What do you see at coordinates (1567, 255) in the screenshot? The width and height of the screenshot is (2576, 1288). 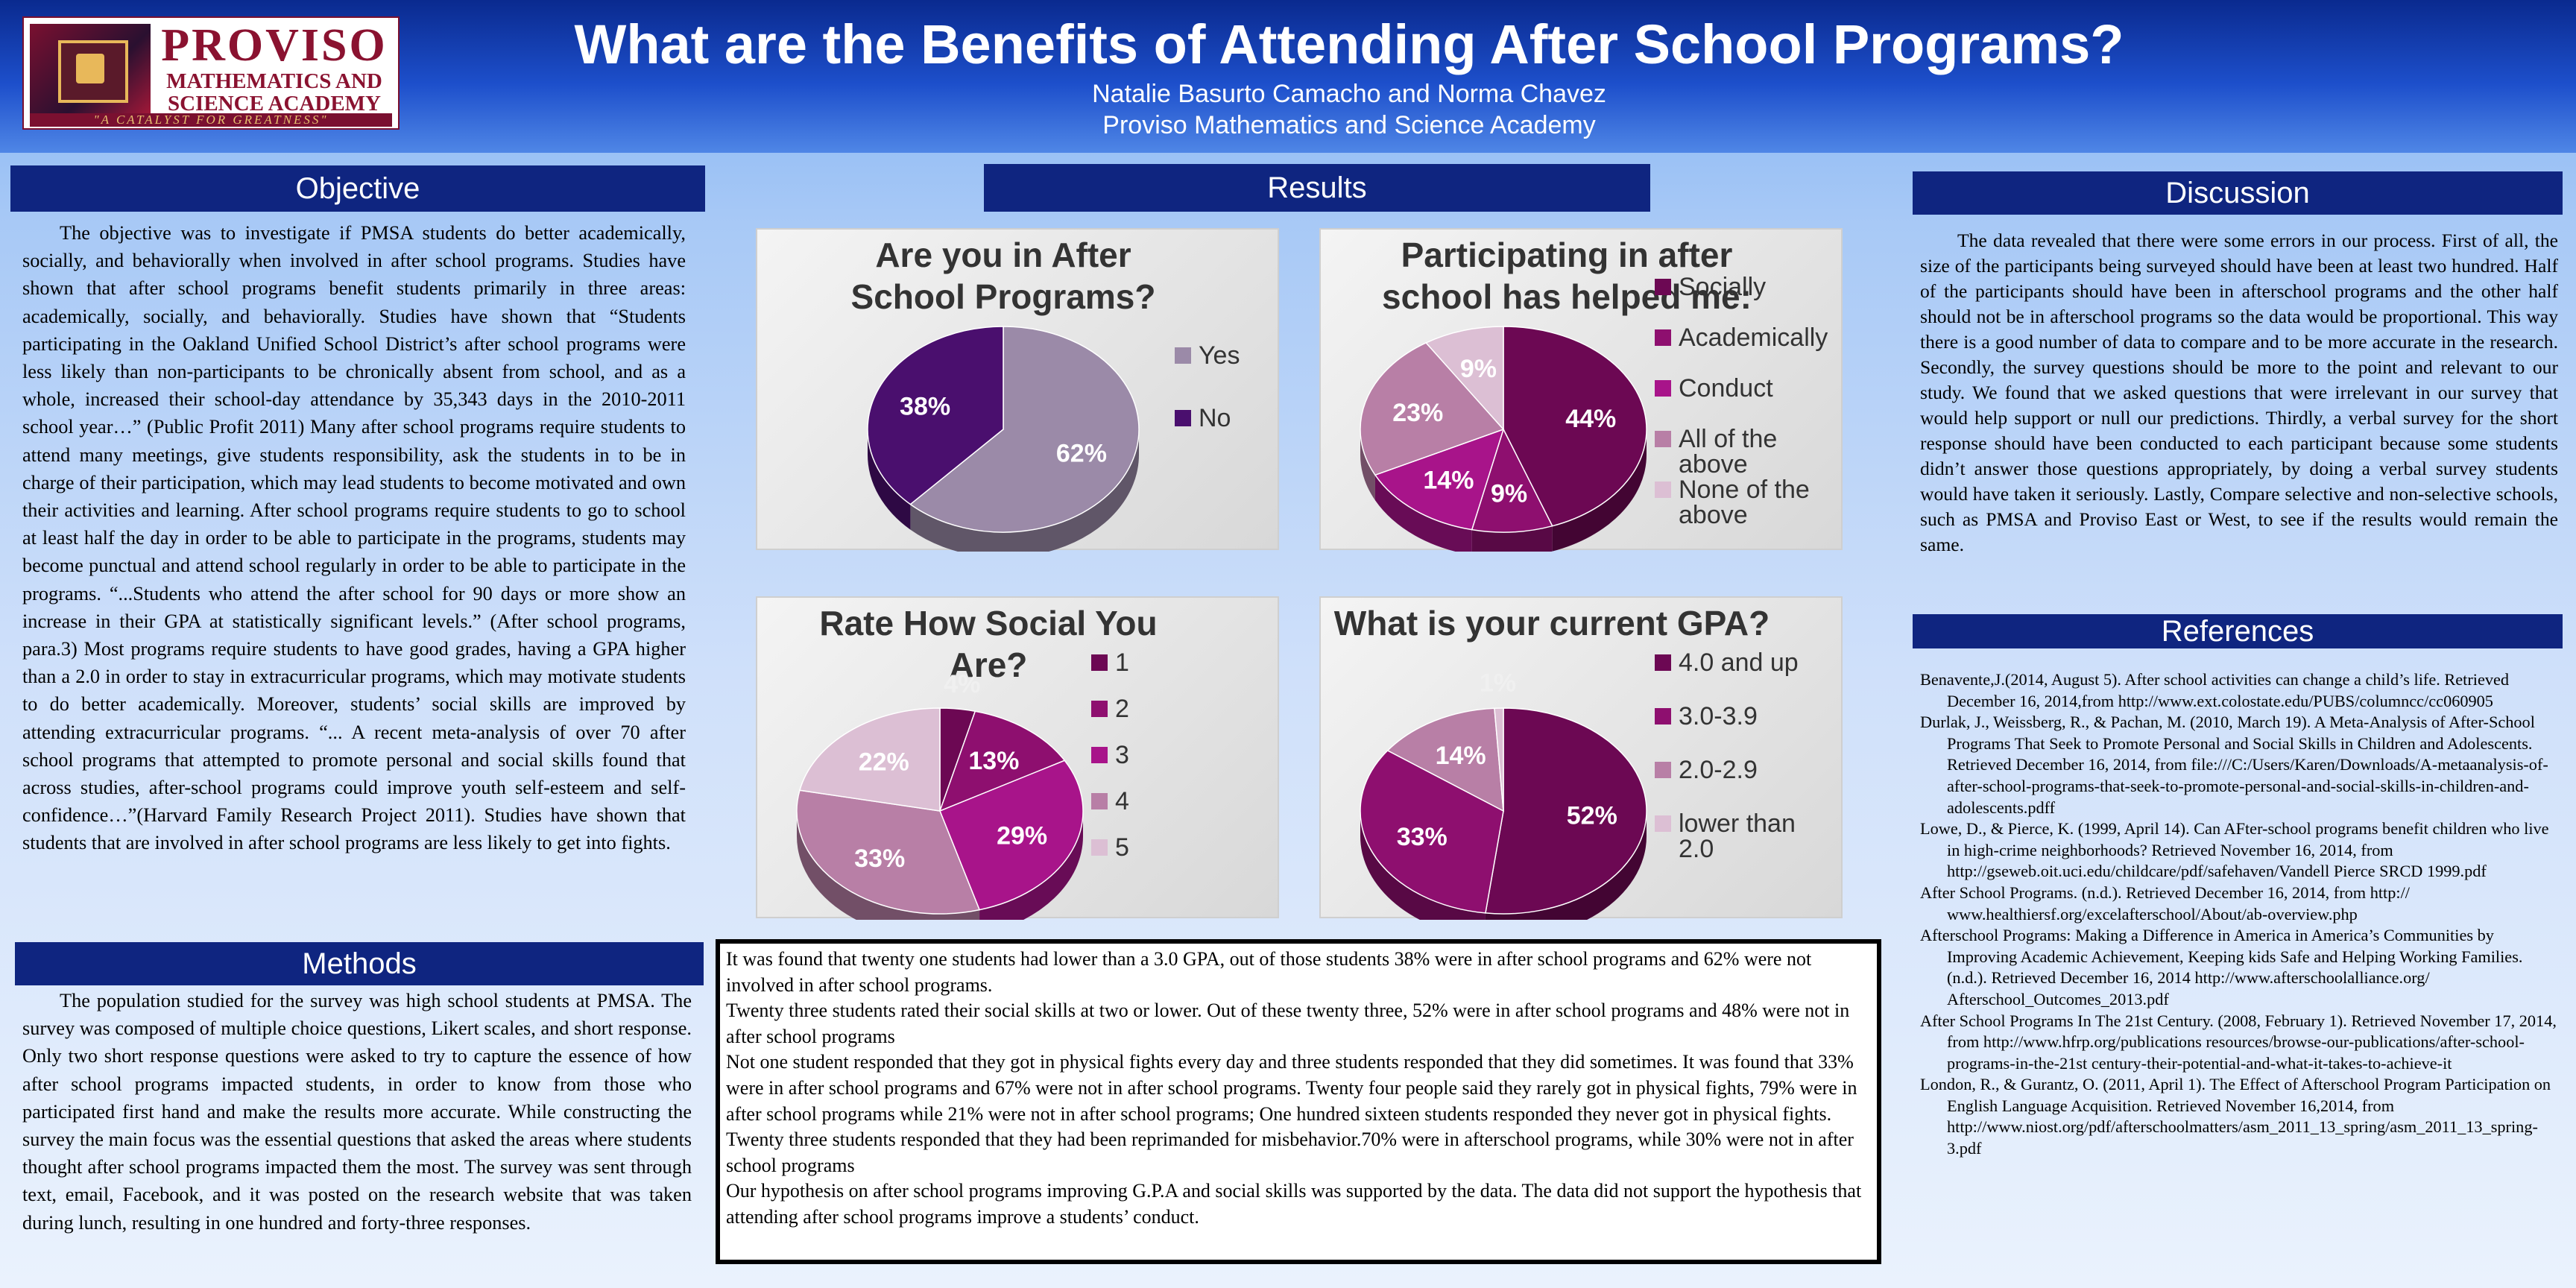 I see `chart-title: Participating in after` at bounding box center [1567, 255].